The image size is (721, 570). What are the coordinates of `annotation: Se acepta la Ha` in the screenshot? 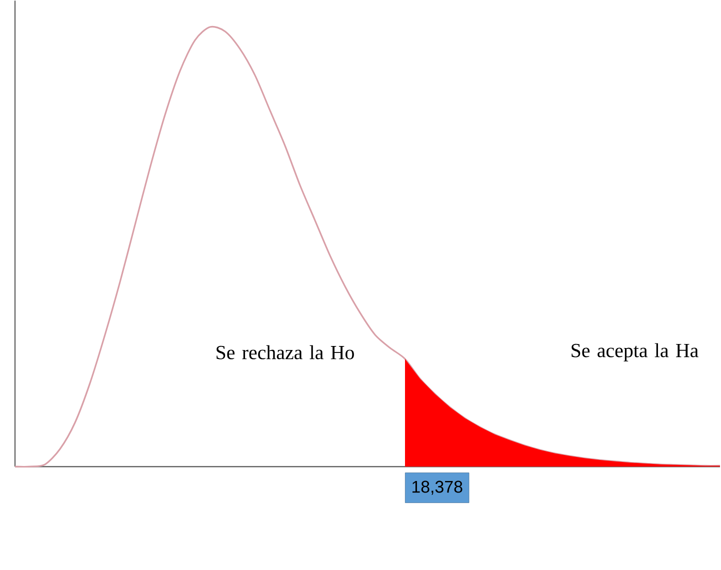 It's located at (635, 352).